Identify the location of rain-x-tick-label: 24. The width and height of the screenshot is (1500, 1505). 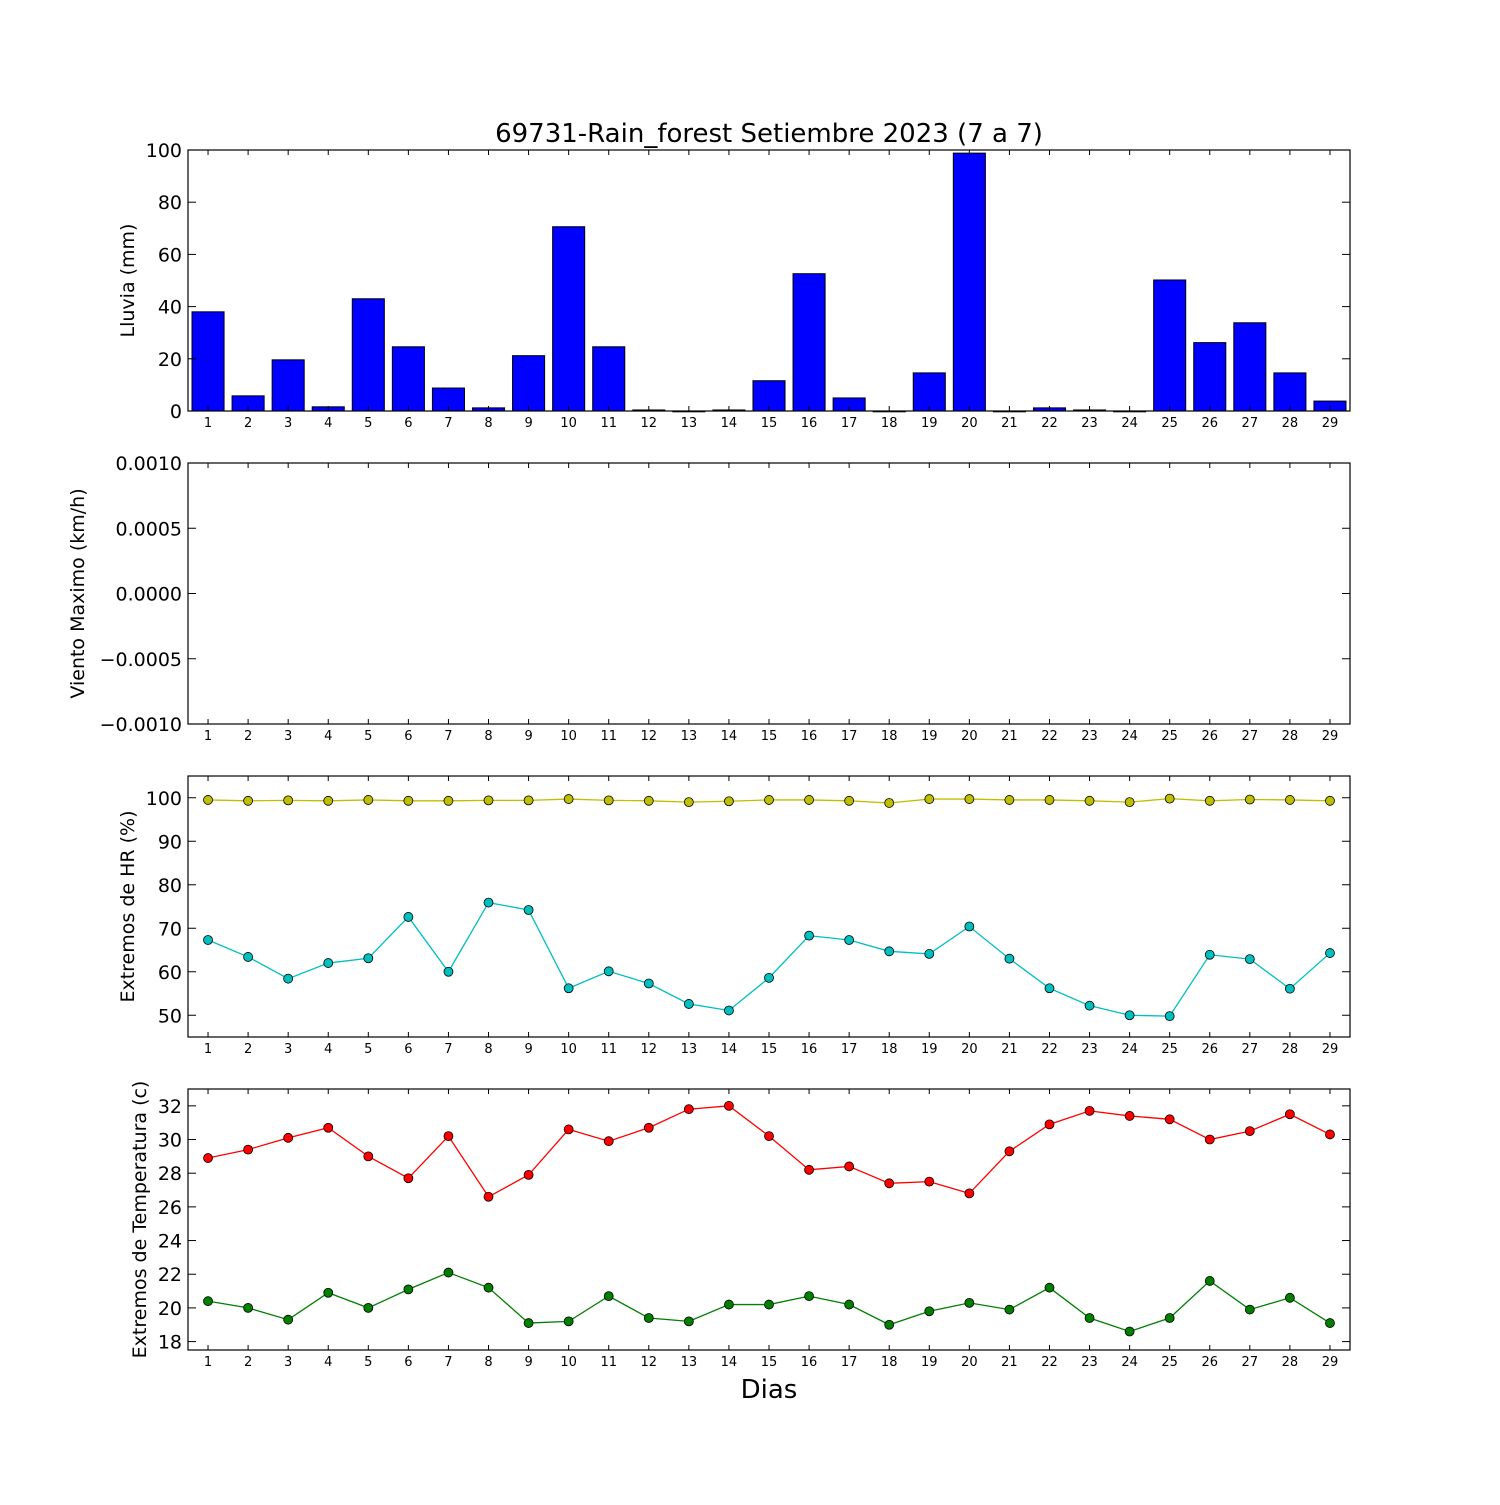
(1129, 423).